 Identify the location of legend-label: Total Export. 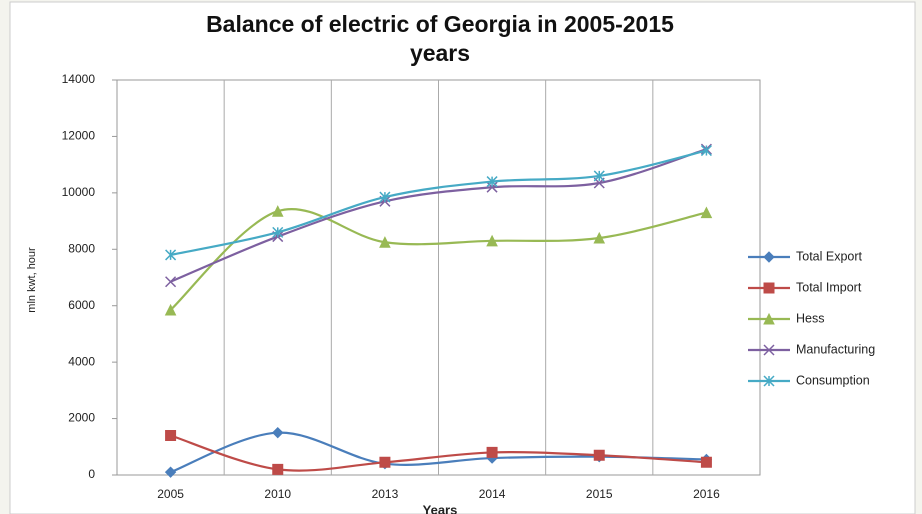
(829, 256).